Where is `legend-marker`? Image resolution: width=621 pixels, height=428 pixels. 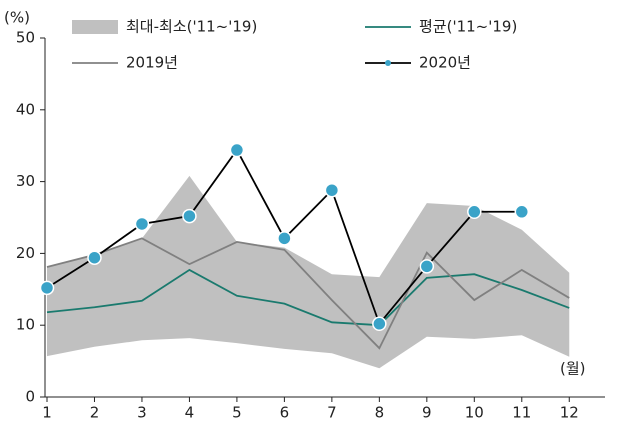 legend-marker is located at coordinates (388, 63).